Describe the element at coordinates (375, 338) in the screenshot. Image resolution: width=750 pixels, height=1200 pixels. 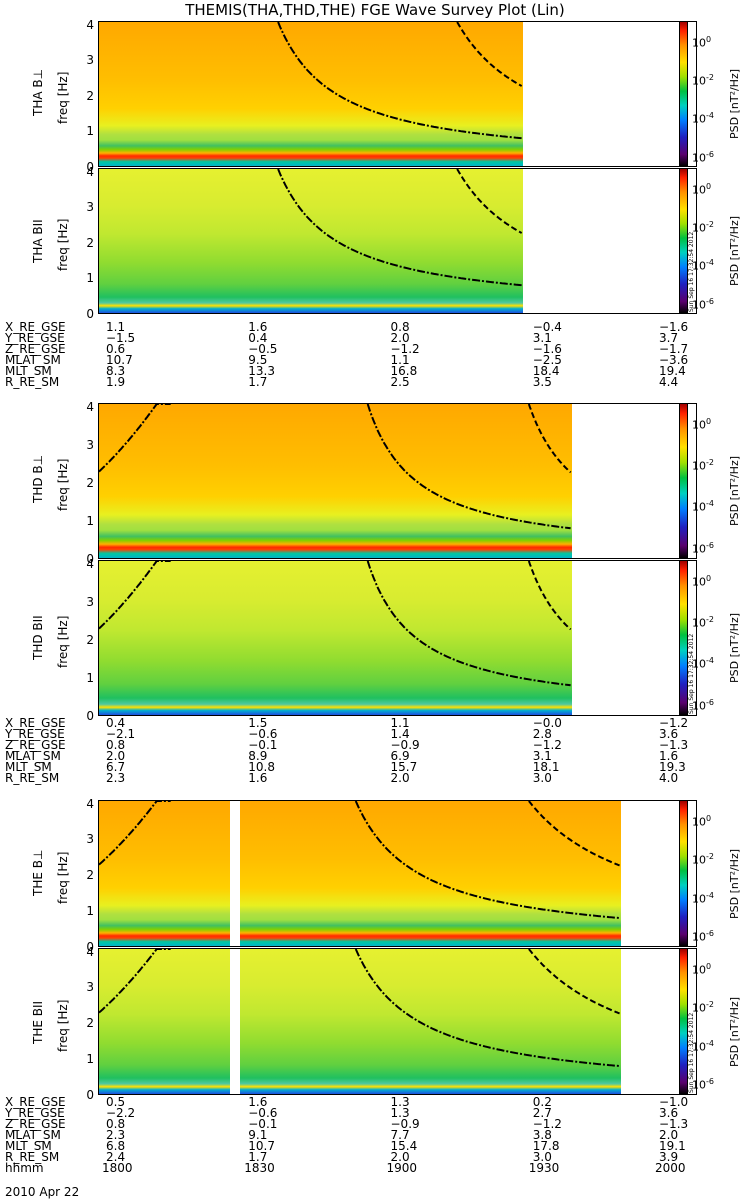
I see `ephemeris-row: Y_RE_GSE −1.5 0.4 2.0 3.1 3.7` at that location.